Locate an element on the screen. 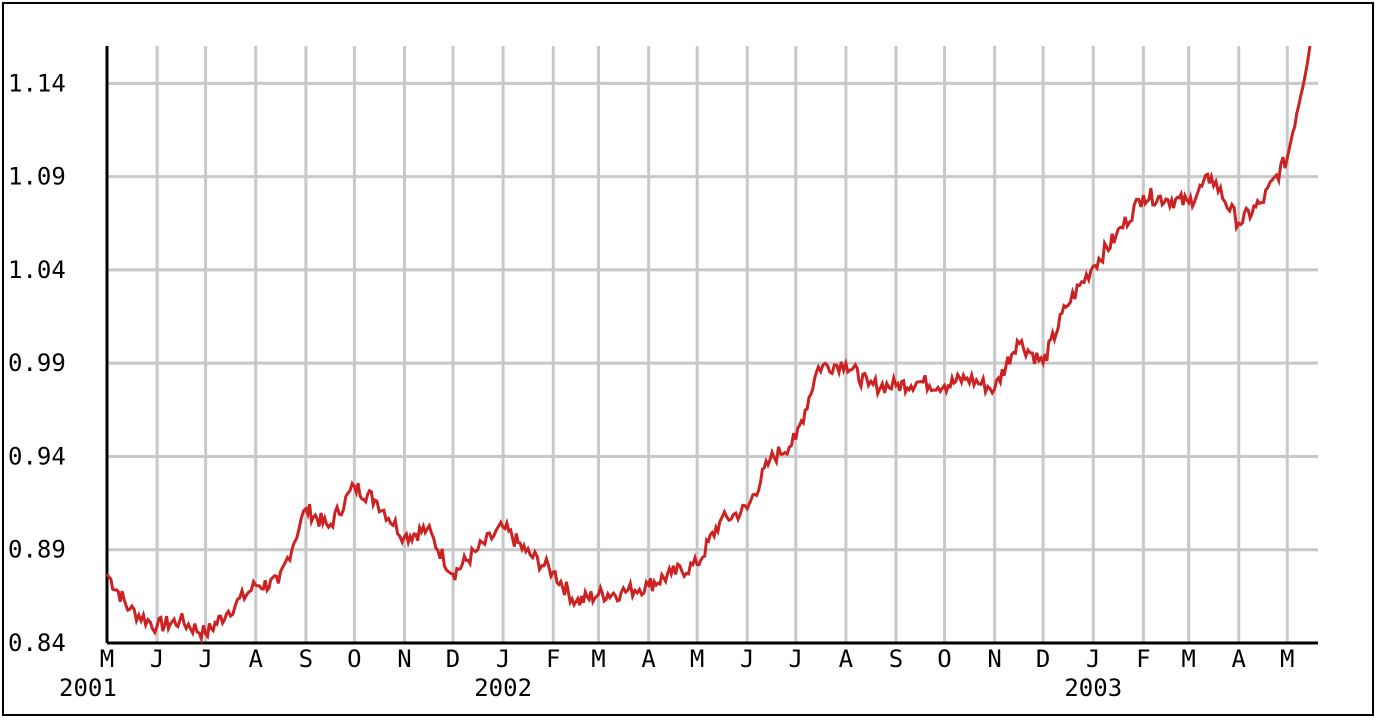 The height and width of the screenshot is (720, 1378). y-tick-label: 0.84 is located at coordinates (37, 643).